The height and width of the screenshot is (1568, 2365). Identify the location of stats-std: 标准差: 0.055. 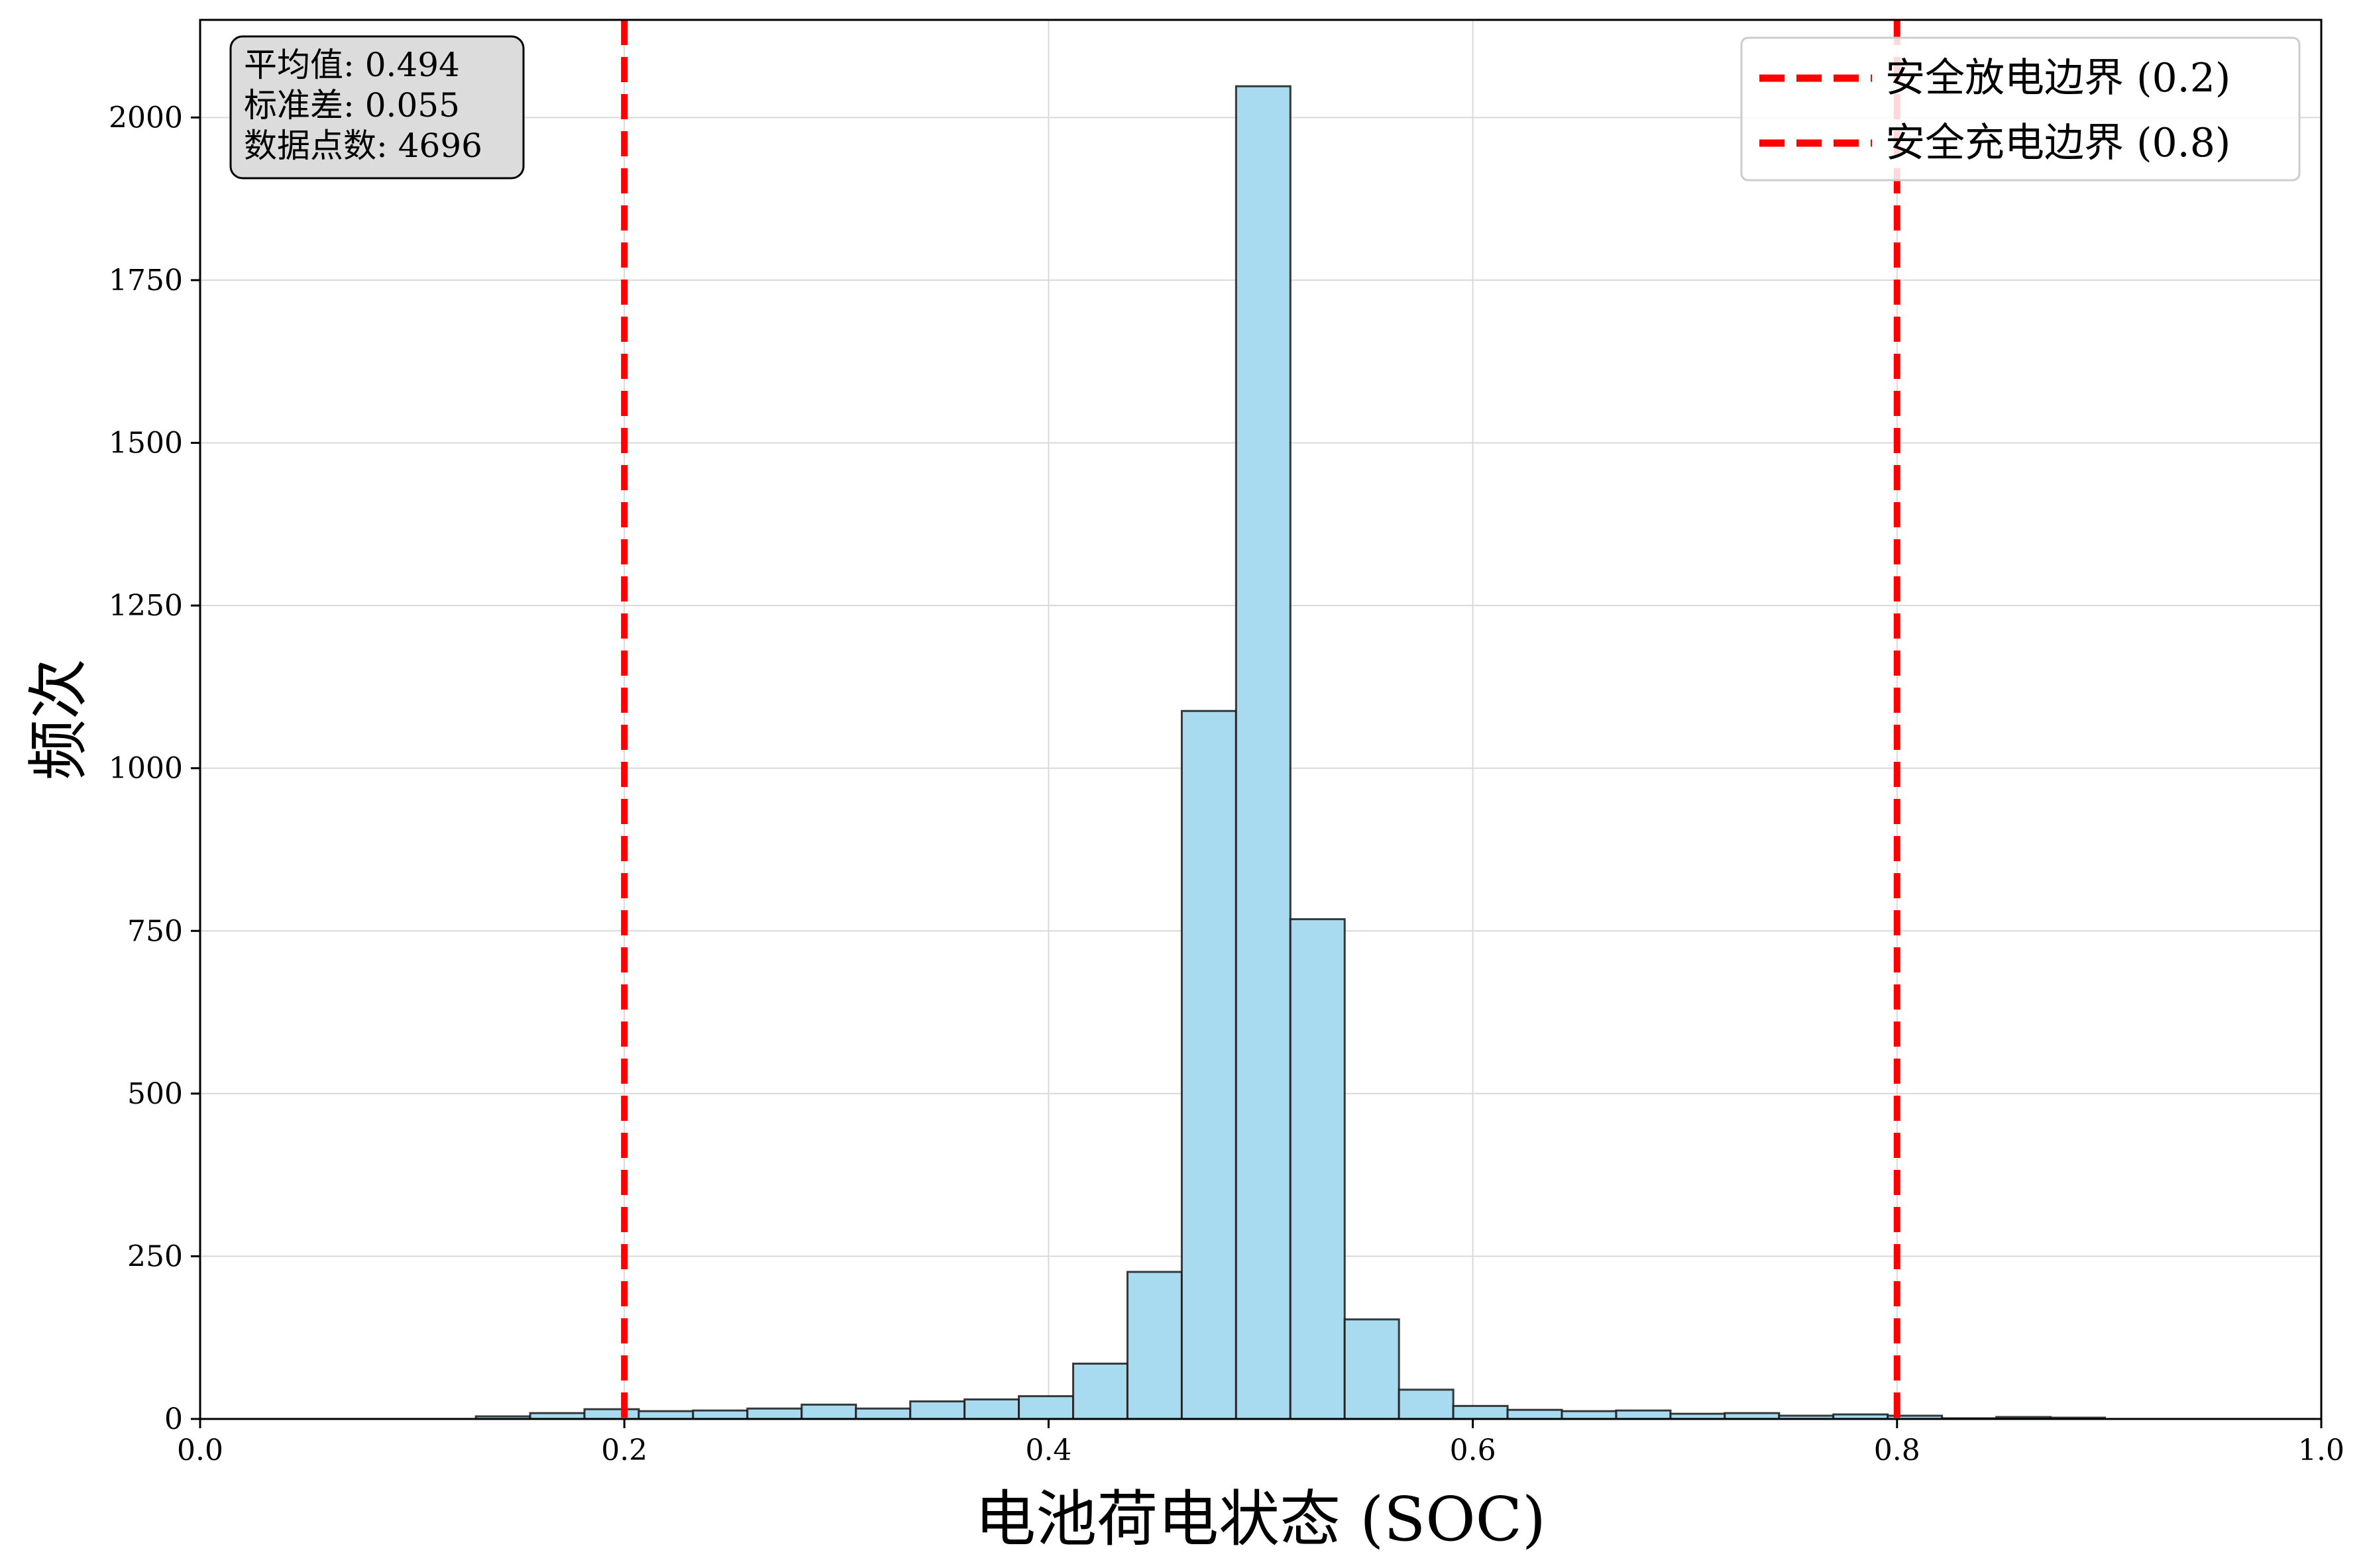
(352, 106).